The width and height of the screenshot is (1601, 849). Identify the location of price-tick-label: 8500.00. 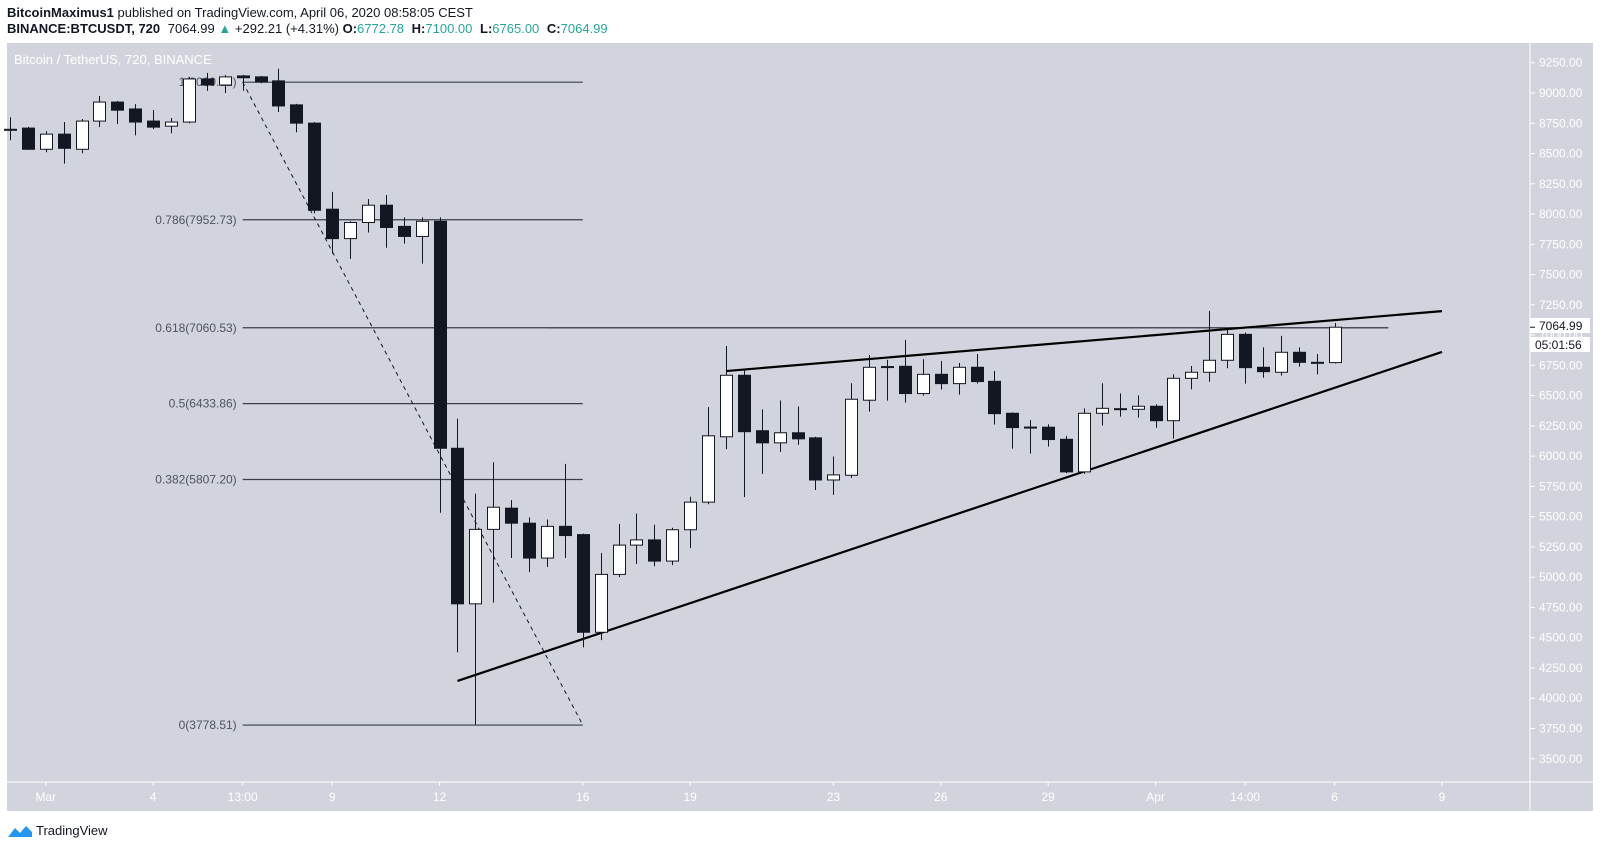
(1561, 154).